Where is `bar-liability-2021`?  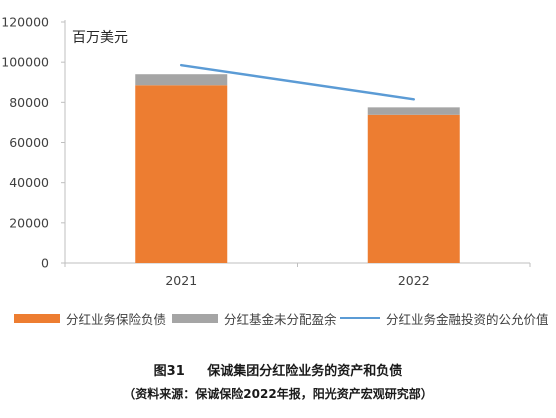 bar-liability-2021 is located at coordinates (181, 174).